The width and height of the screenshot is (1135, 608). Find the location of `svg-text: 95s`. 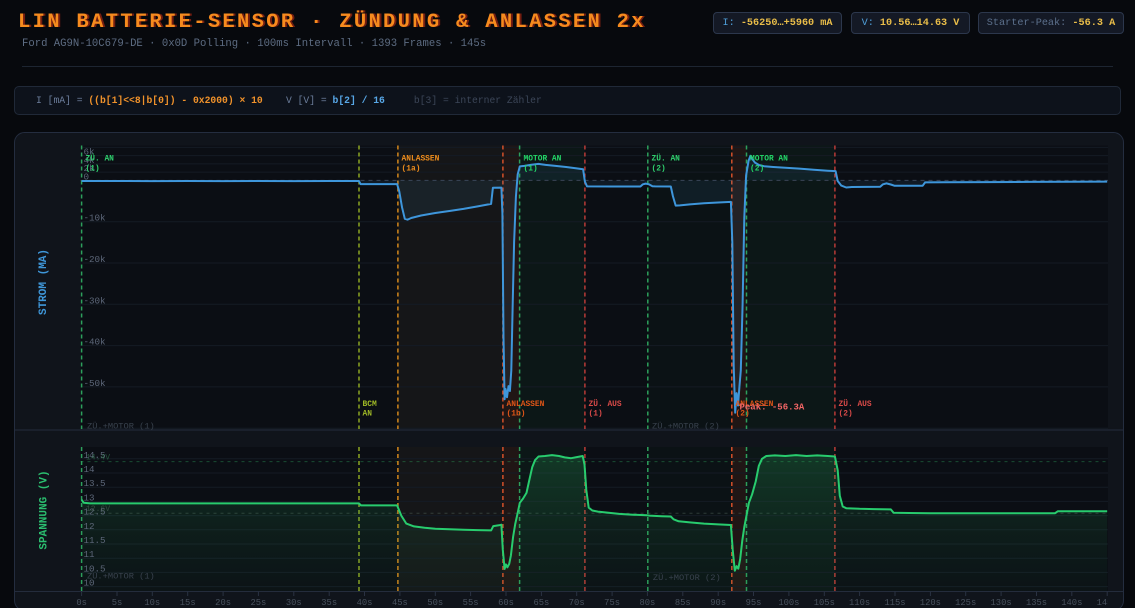

svg-text: 95s is located at coordinates (754, 603).